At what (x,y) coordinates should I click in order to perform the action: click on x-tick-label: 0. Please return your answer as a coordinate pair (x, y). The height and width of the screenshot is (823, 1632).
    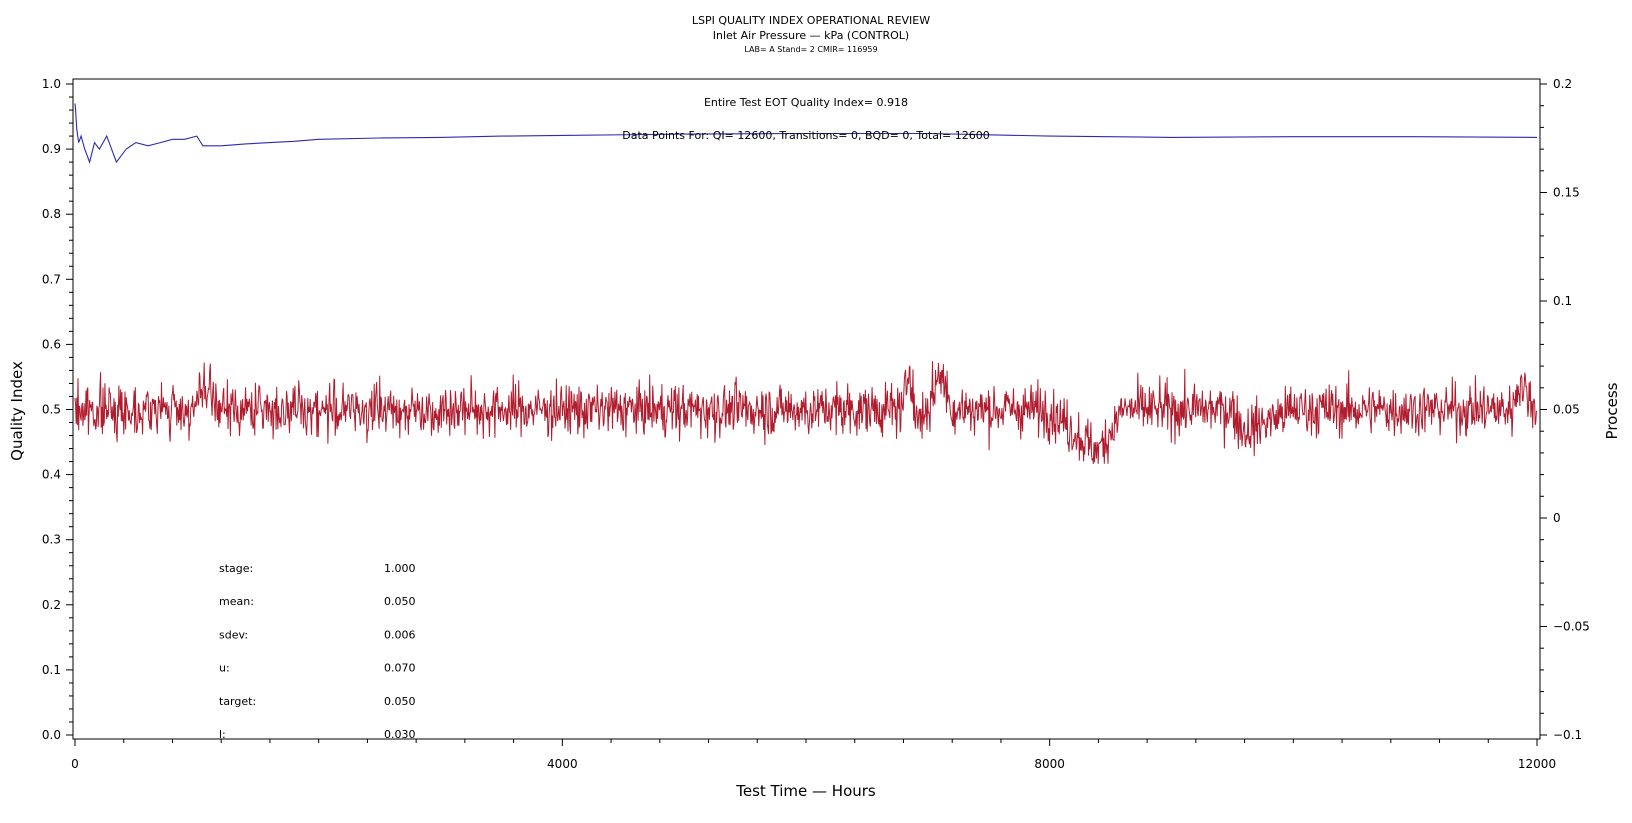
    Looking at the image, I should click on (75, 764).